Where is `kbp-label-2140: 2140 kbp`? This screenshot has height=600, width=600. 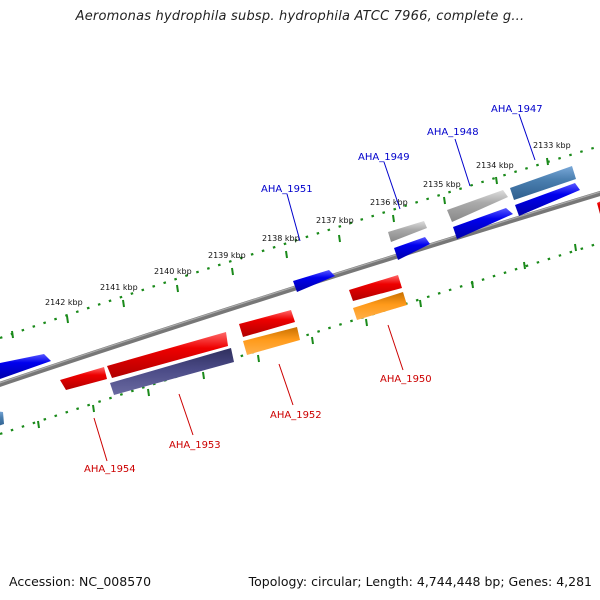
kbp-label-2140: 2140 kbp is located at coordinates (173, 271).